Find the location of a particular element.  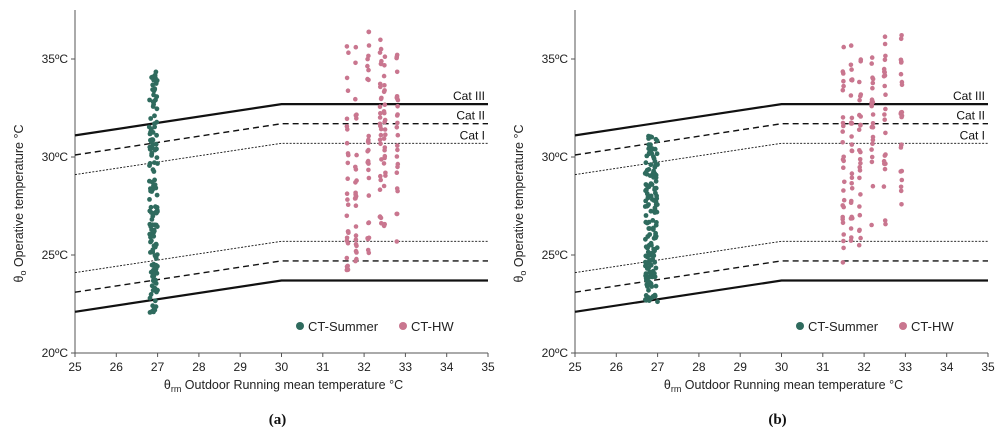

comfort-line-cat-i-upper is located at coordinates (281, 159).